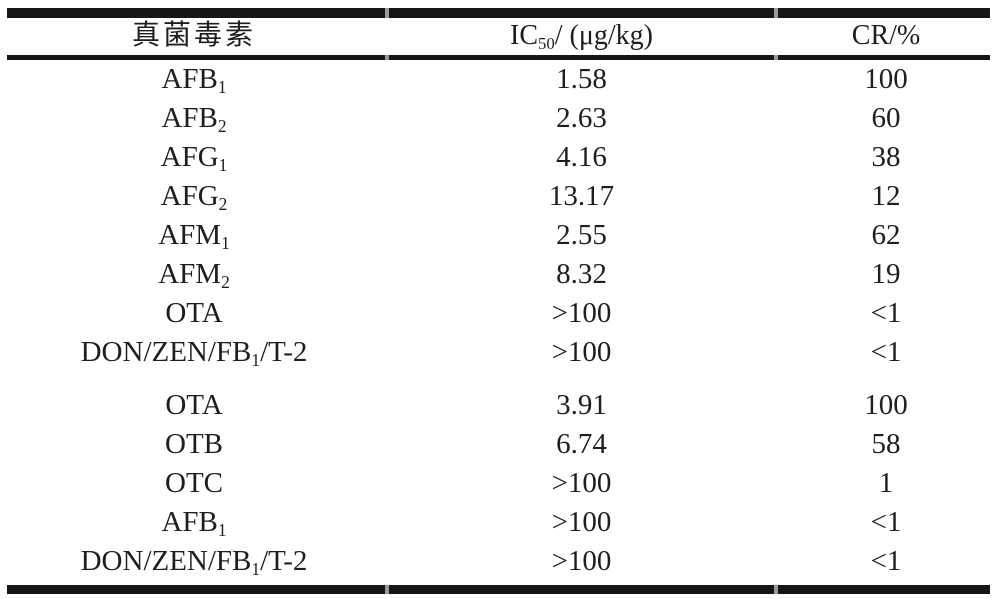  Describe the element at coordinates (886, 274) in the screenshot. I see `cr-value-cell: 19` at that location.